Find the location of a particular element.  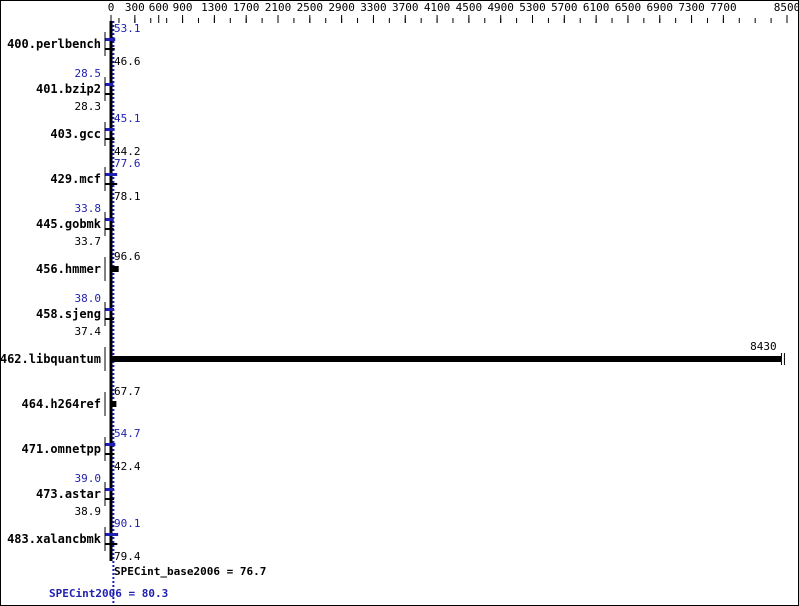

base-value-label: 67.7 is located at coordinates (127, 391).